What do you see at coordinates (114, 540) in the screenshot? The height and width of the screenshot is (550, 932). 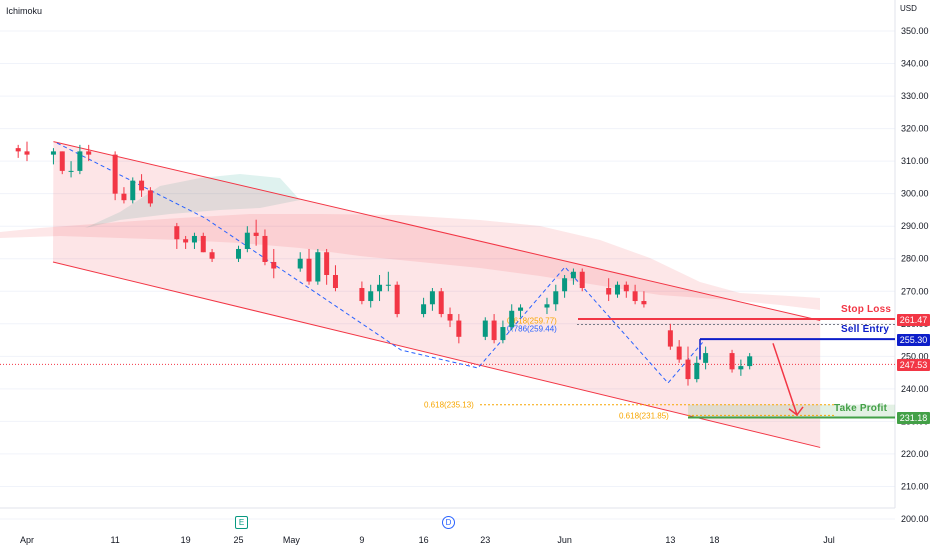 I see `x-tick-label: 11` at bounding box center [114, 540].